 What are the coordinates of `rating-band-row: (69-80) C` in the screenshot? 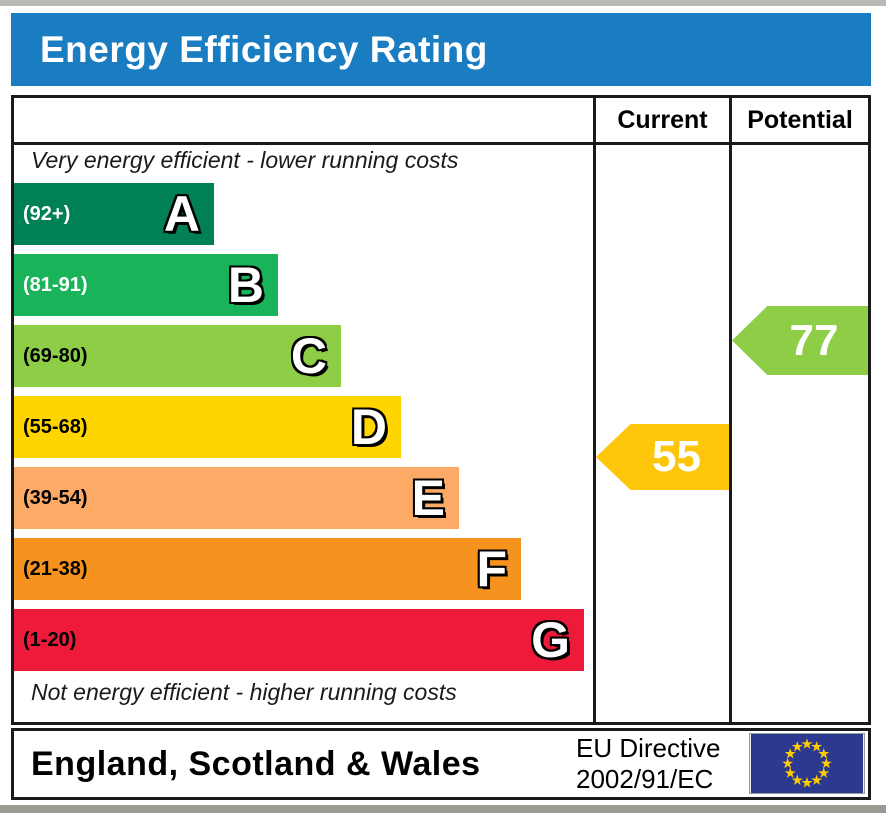 It's located at (177, 356).